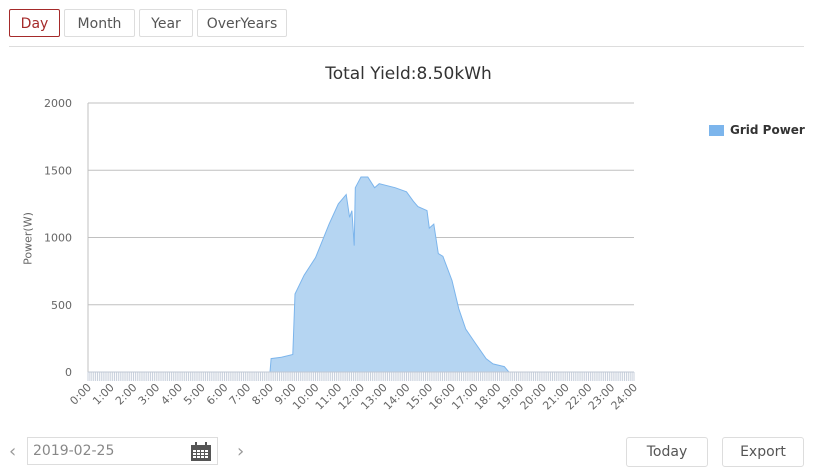  I want to click on chevron-left-icon: ‹, so click(13, 451).